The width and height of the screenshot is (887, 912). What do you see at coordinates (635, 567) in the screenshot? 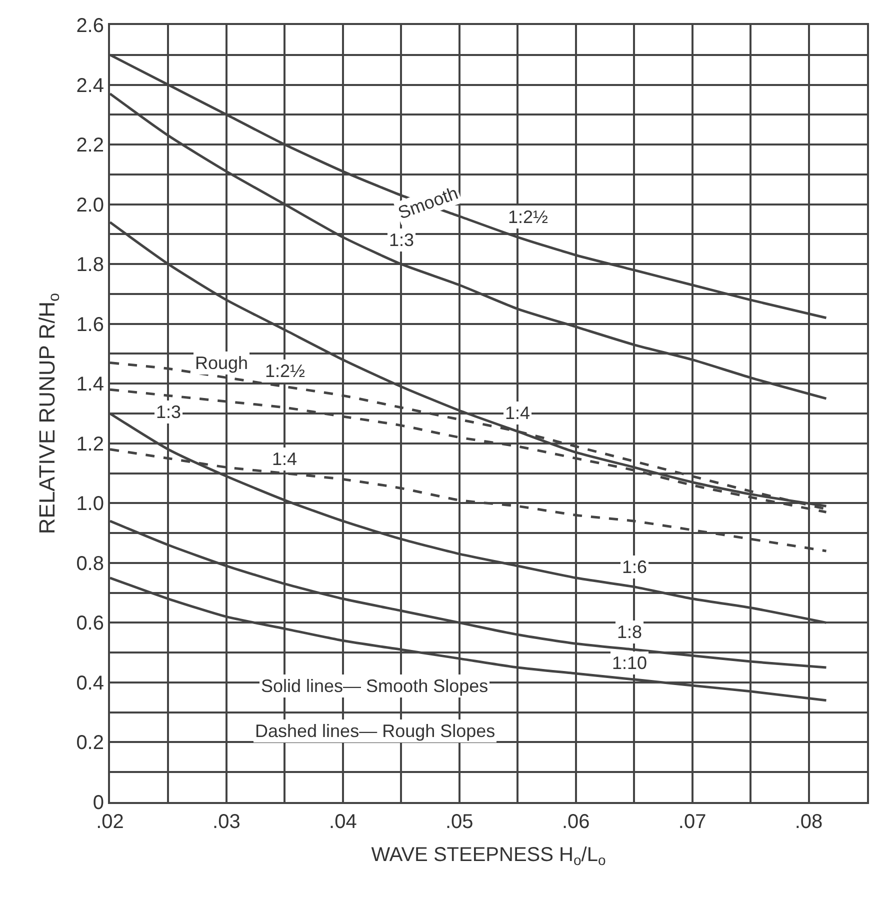
I see `series-label: 1:6` at bounding box center [635, 567].